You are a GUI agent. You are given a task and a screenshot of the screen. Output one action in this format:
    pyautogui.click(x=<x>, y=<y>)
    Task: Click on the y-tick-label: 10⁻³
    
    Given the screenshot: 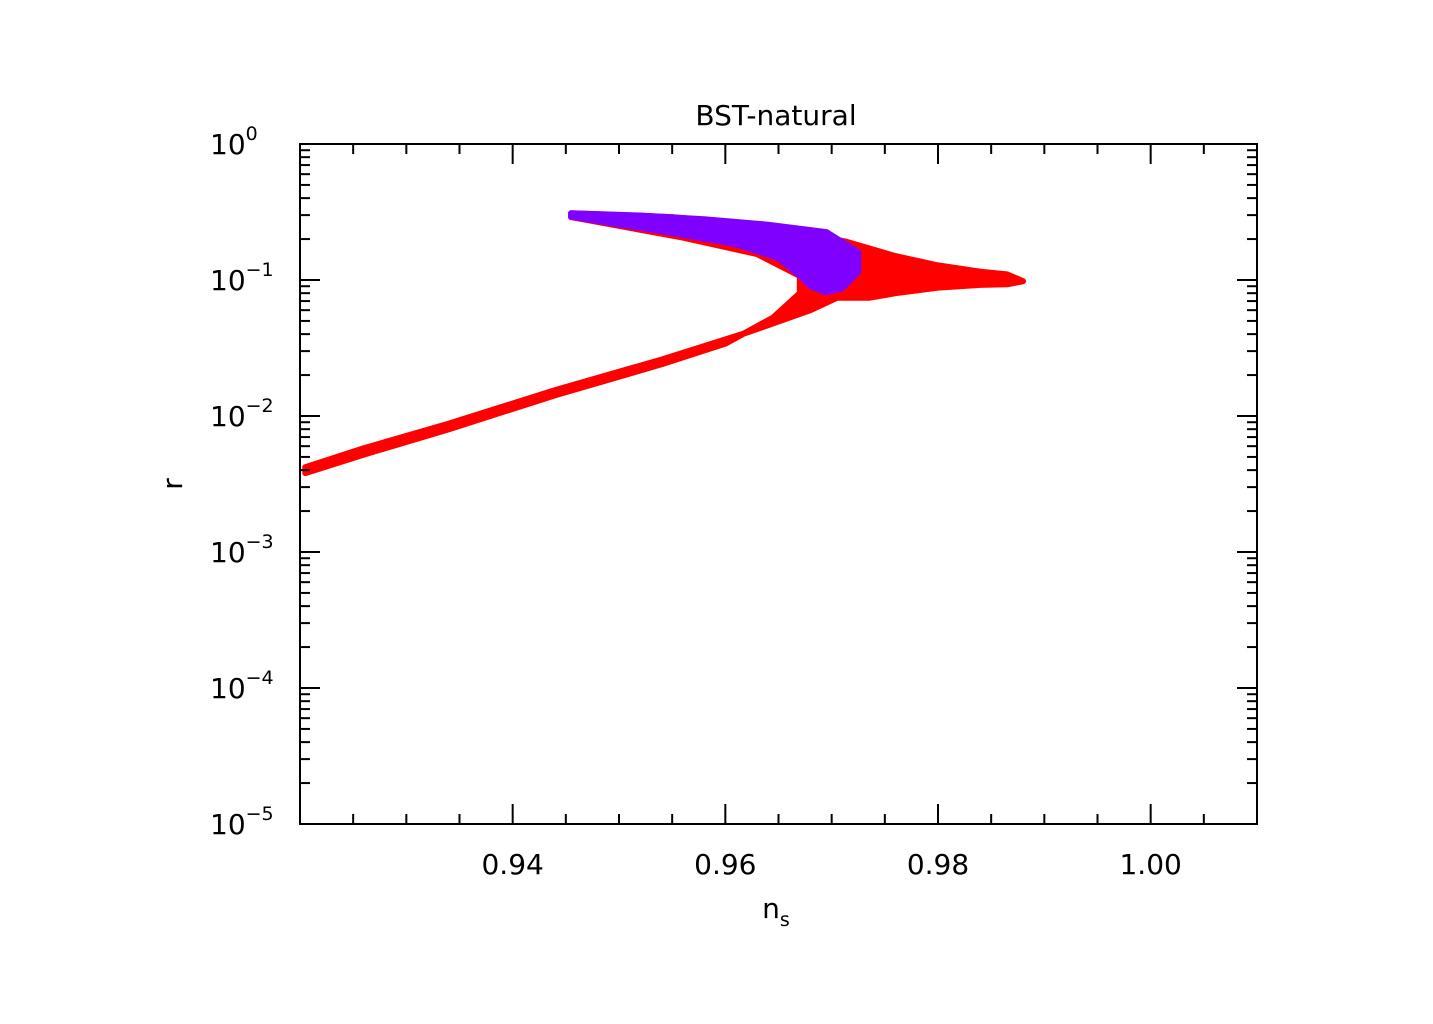 What is the action you would take?
    pyautogui.click(x=242, y=550)
    